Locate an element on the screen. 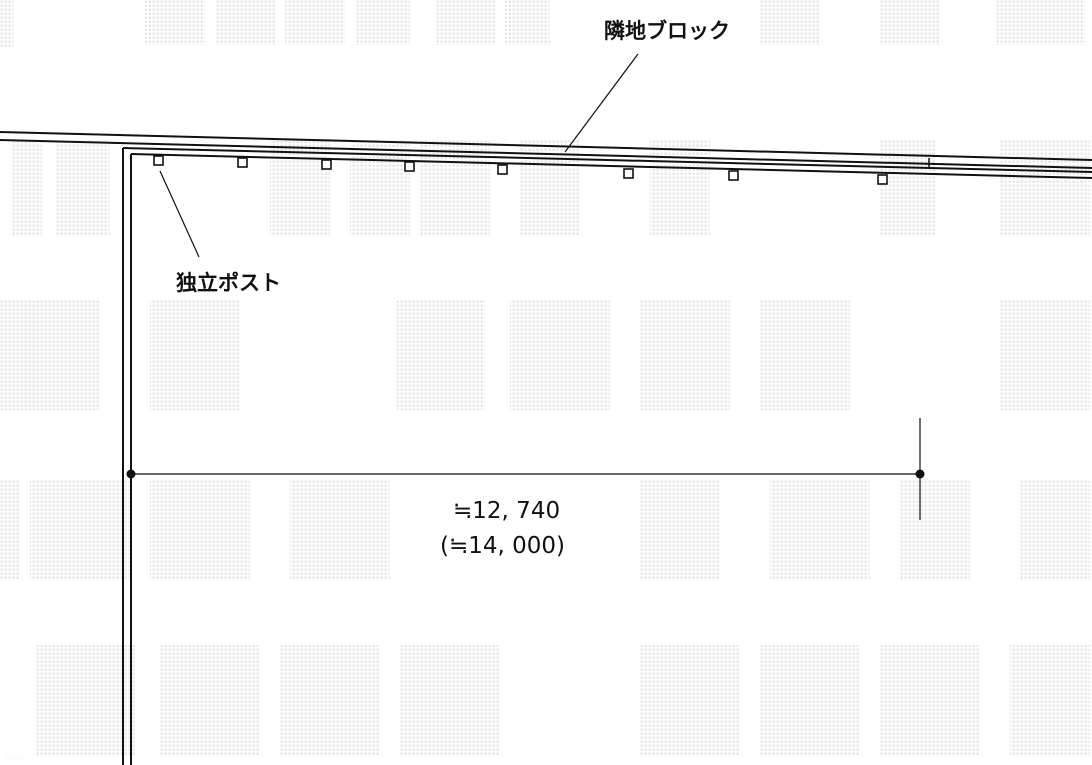 The width and height of the screenshot is (1092, 765). property-top-outer-line is located at coordinates (607, 160).